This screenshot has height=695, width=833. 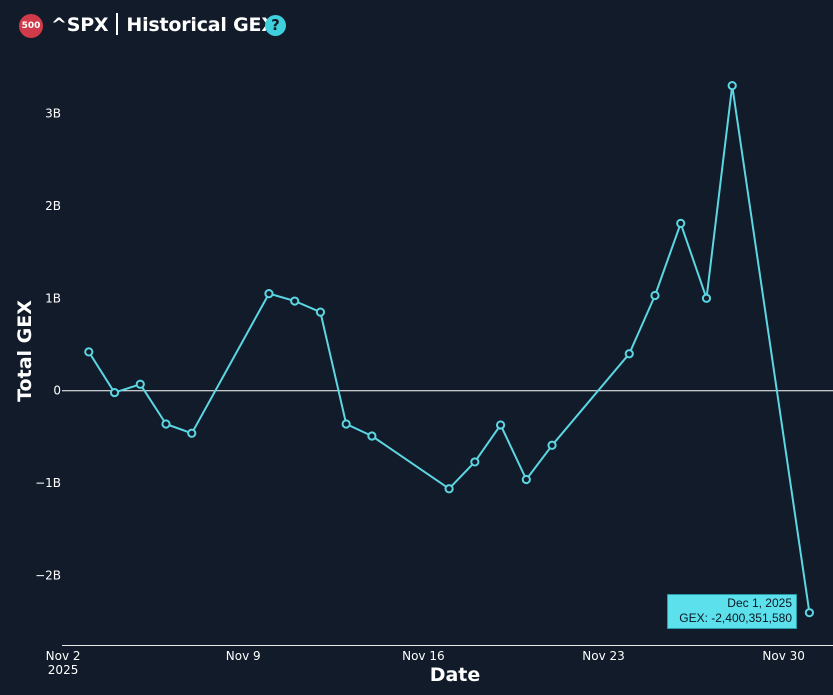 I want to click on y-tick-label: −1B, so click(x=48, y=483).